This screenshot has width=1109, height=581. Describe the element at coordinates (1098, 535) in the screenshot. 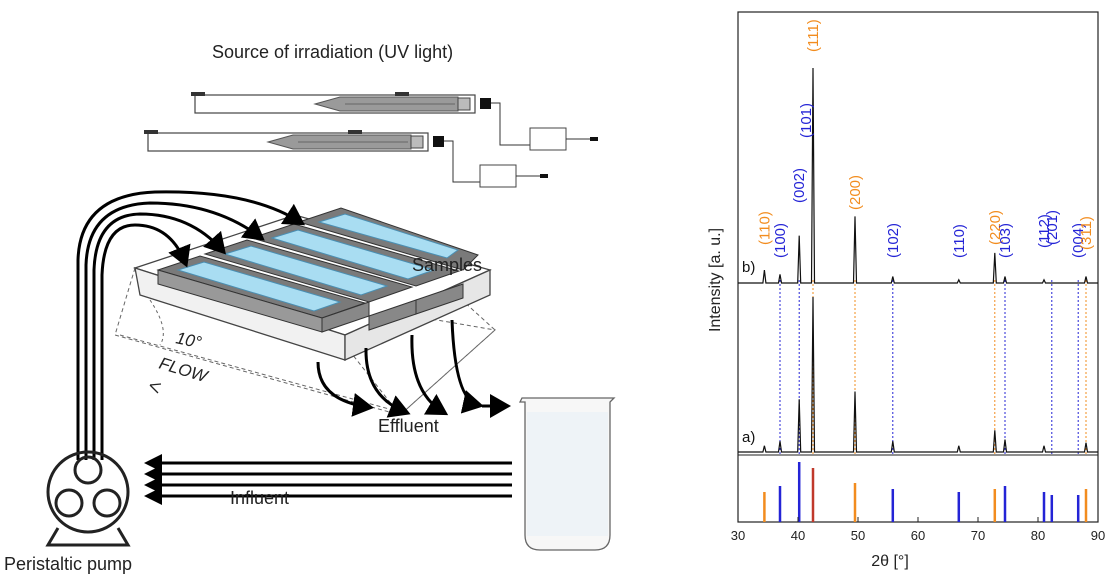

I see `x-tick-label: 90` at that location.